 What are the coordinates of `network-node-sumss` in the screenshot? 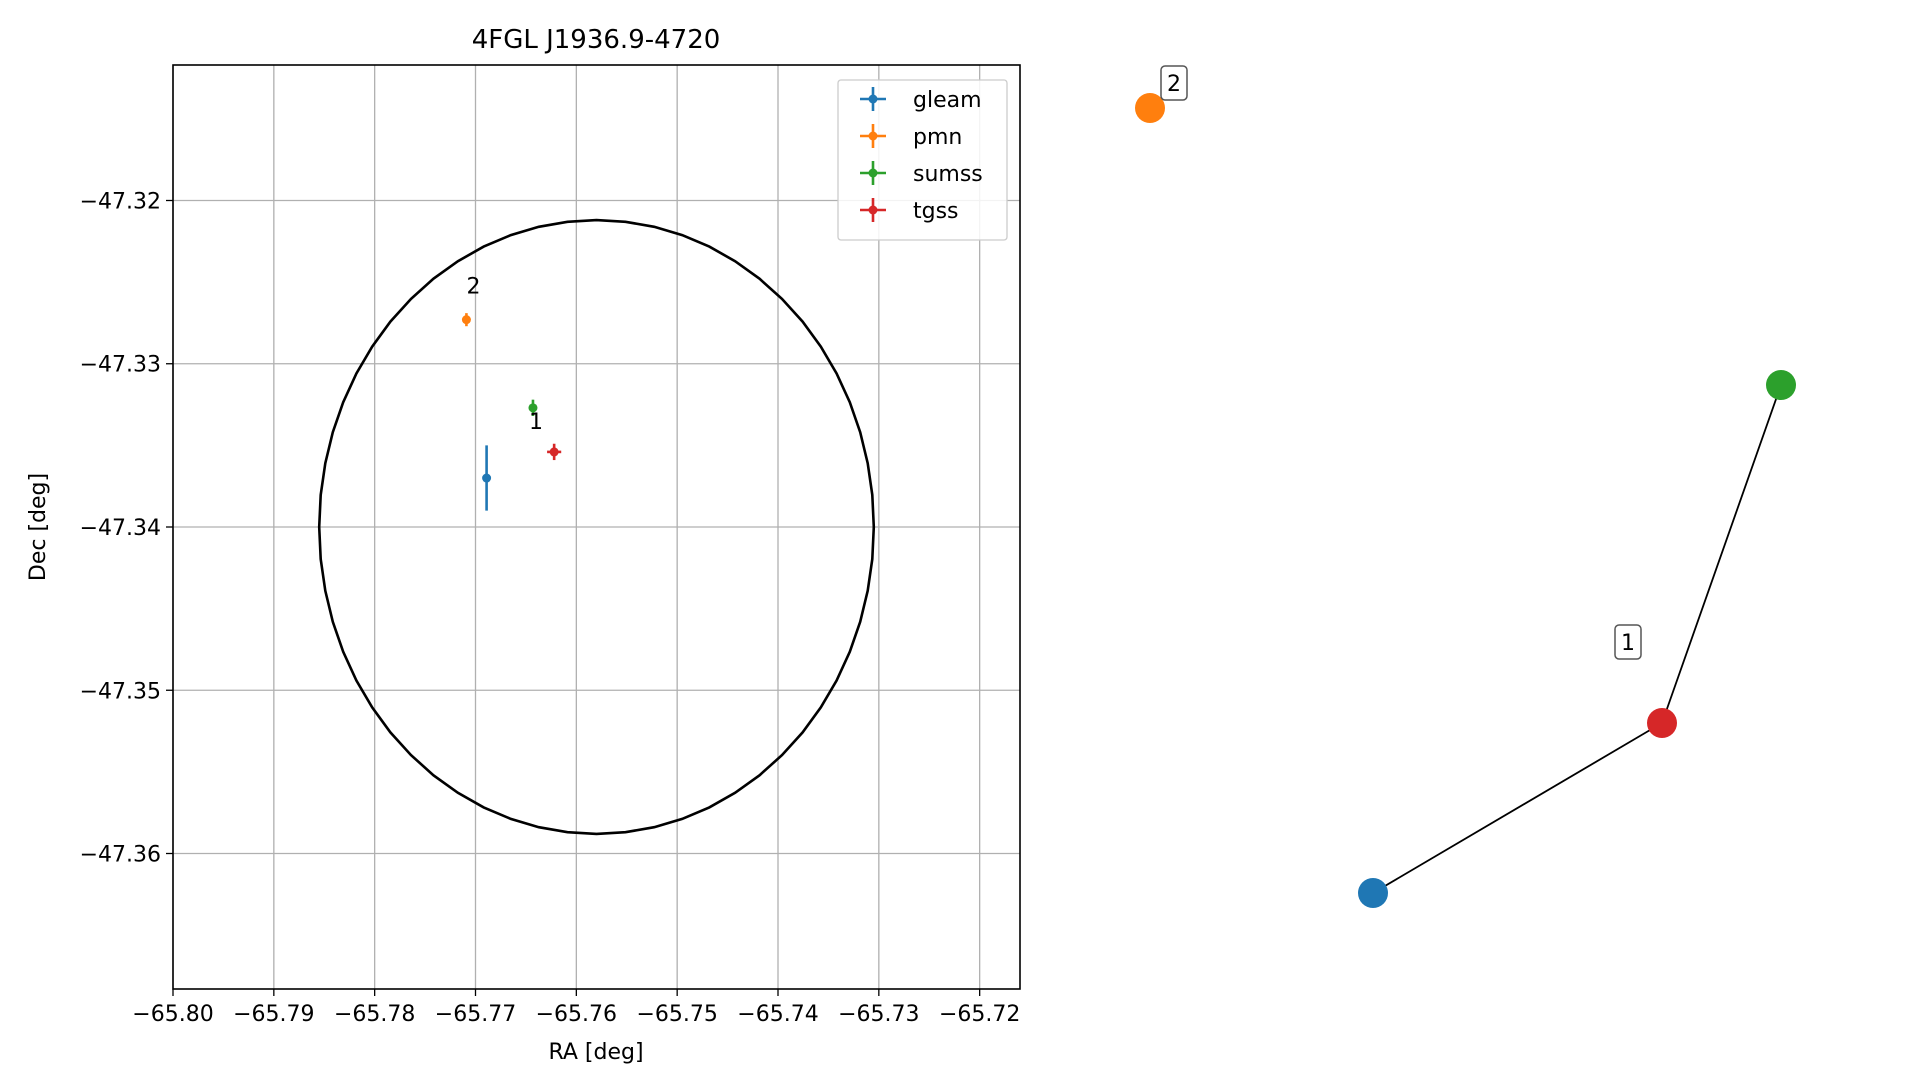 It's located at (1781, 385).